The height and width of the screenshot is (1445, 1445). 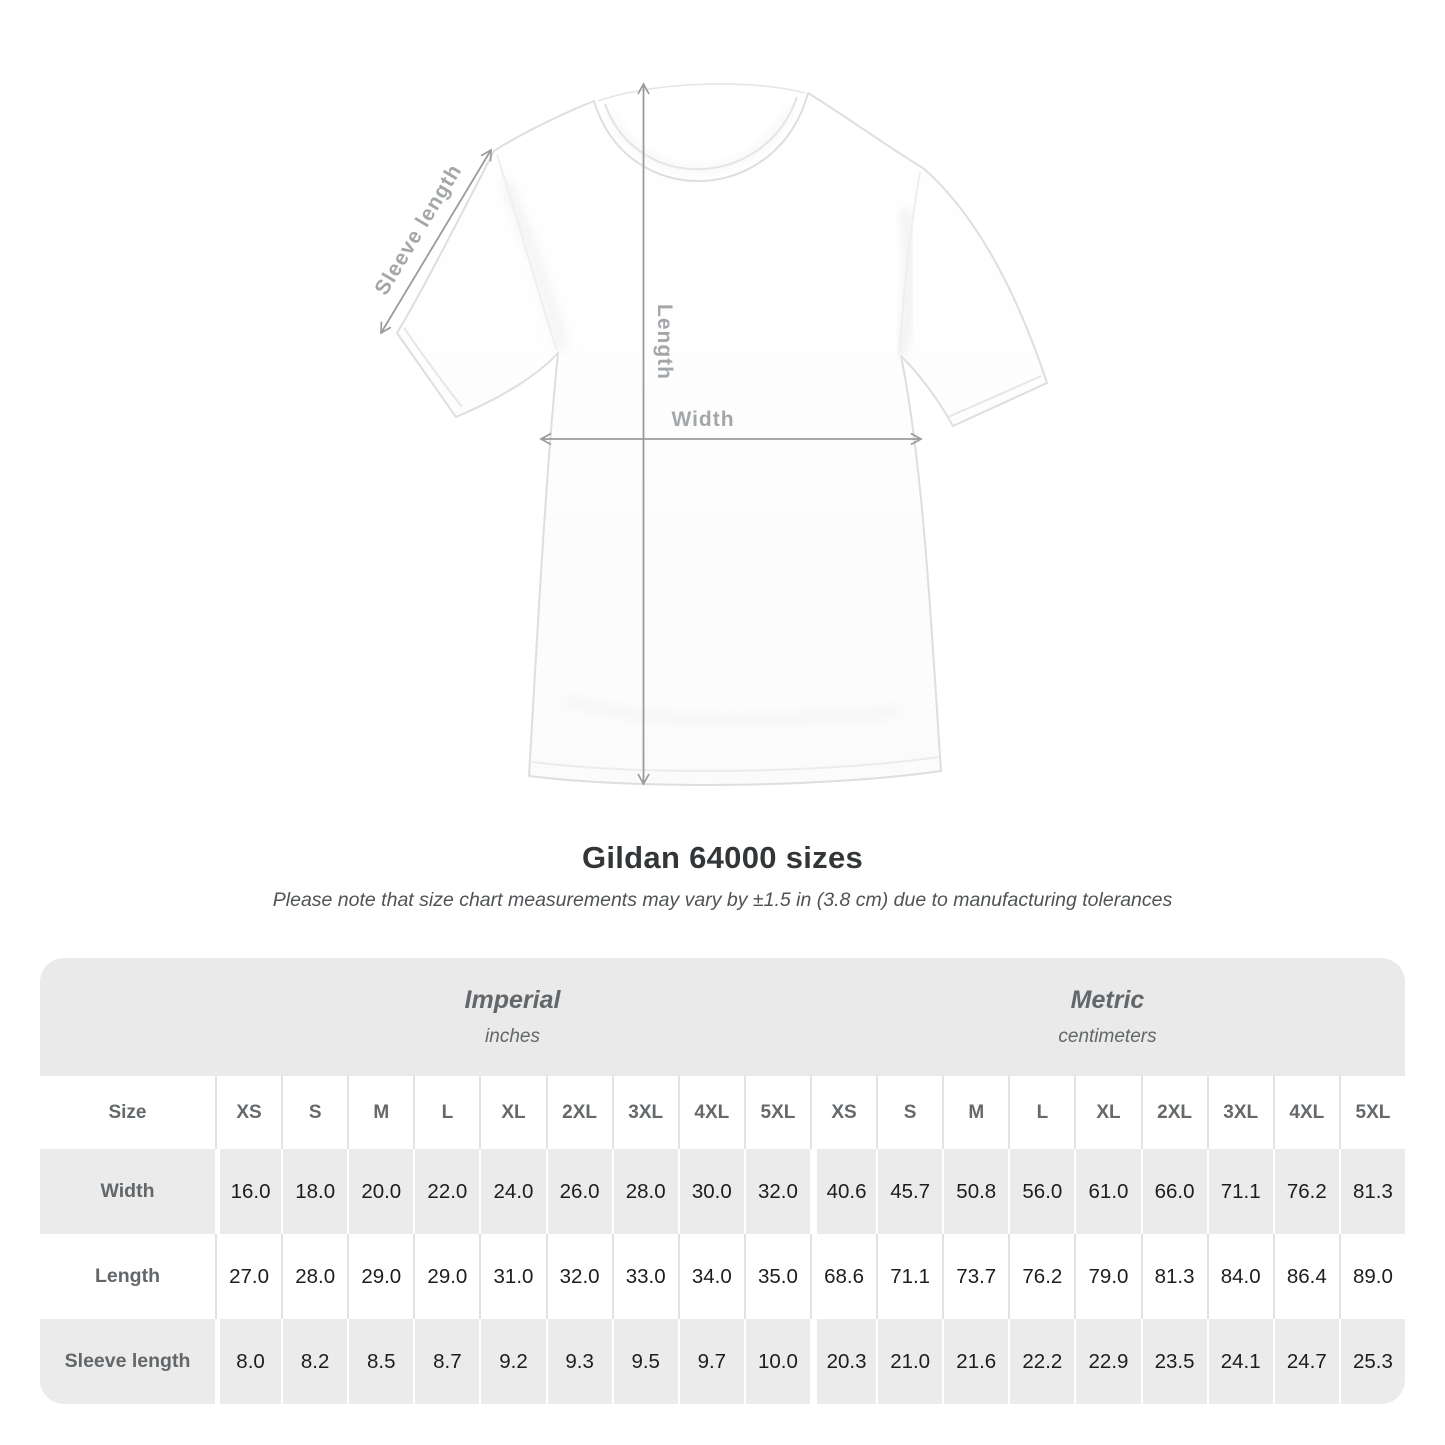 I want to click on imperial-value-cell: 33.0, so click(x=644, y=1276).